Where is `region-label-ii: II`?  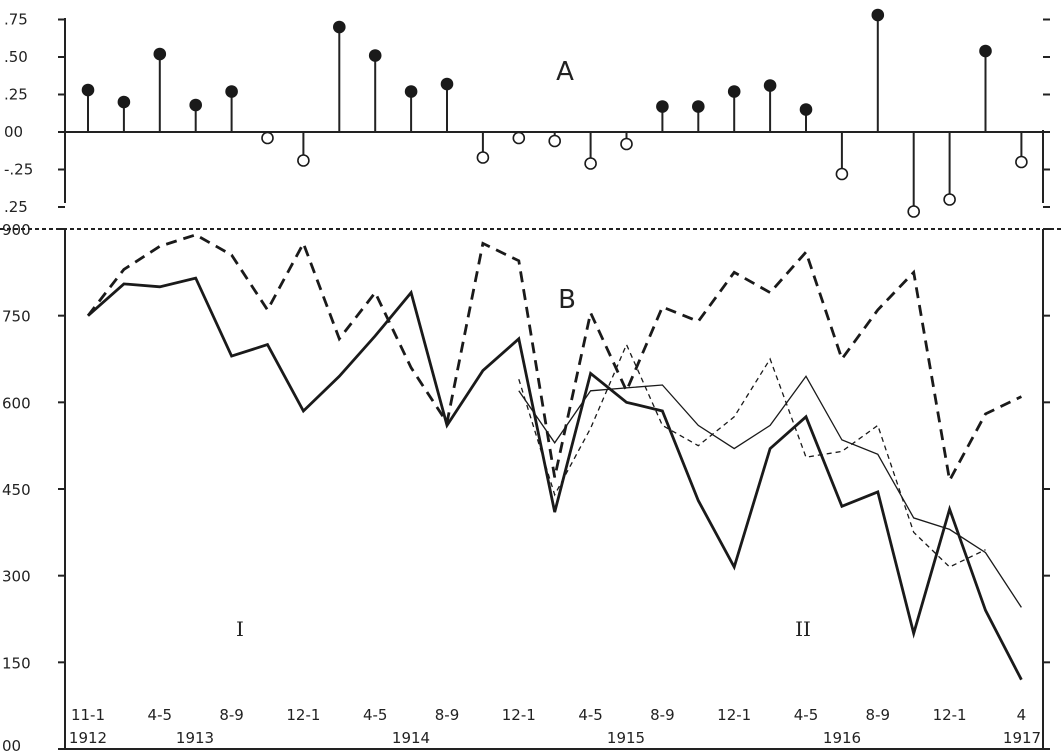
region-label-ii: II is located at coordinates (803, 629).